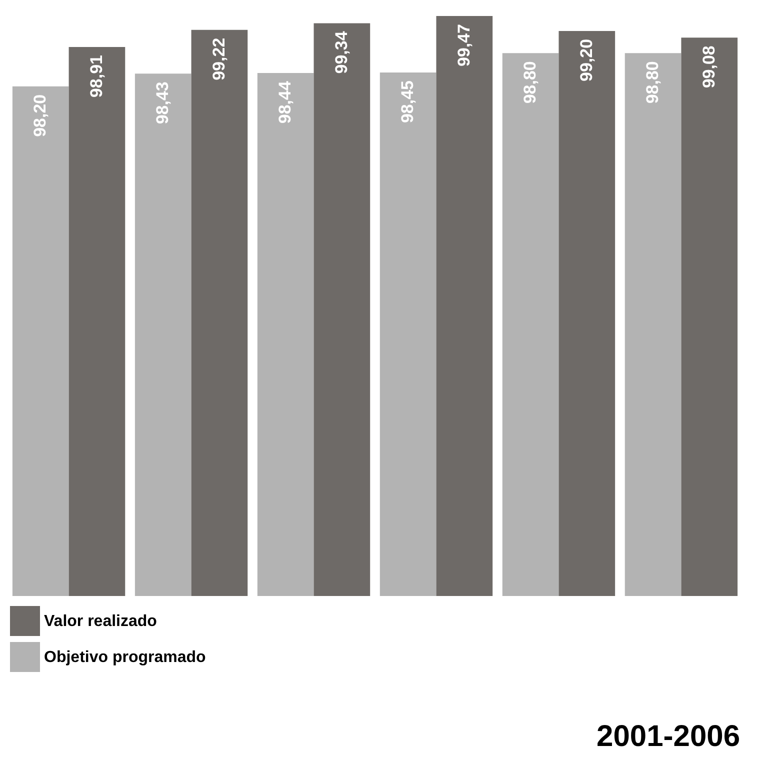  Describe the element at coordinates (586, 60) in the screenshot. I see `data-label: 99,20` at that location.